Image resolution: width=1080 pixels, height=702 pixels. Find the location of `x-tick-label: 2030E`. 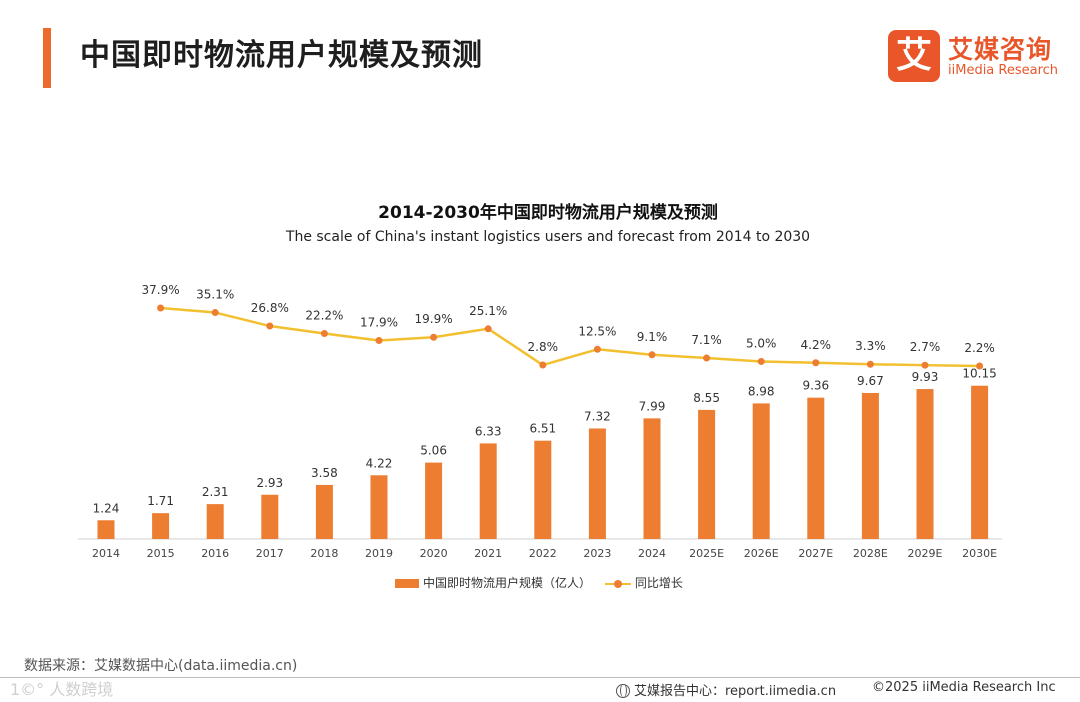

x-tick-label: 2030E is located at coordinates (979, 553).